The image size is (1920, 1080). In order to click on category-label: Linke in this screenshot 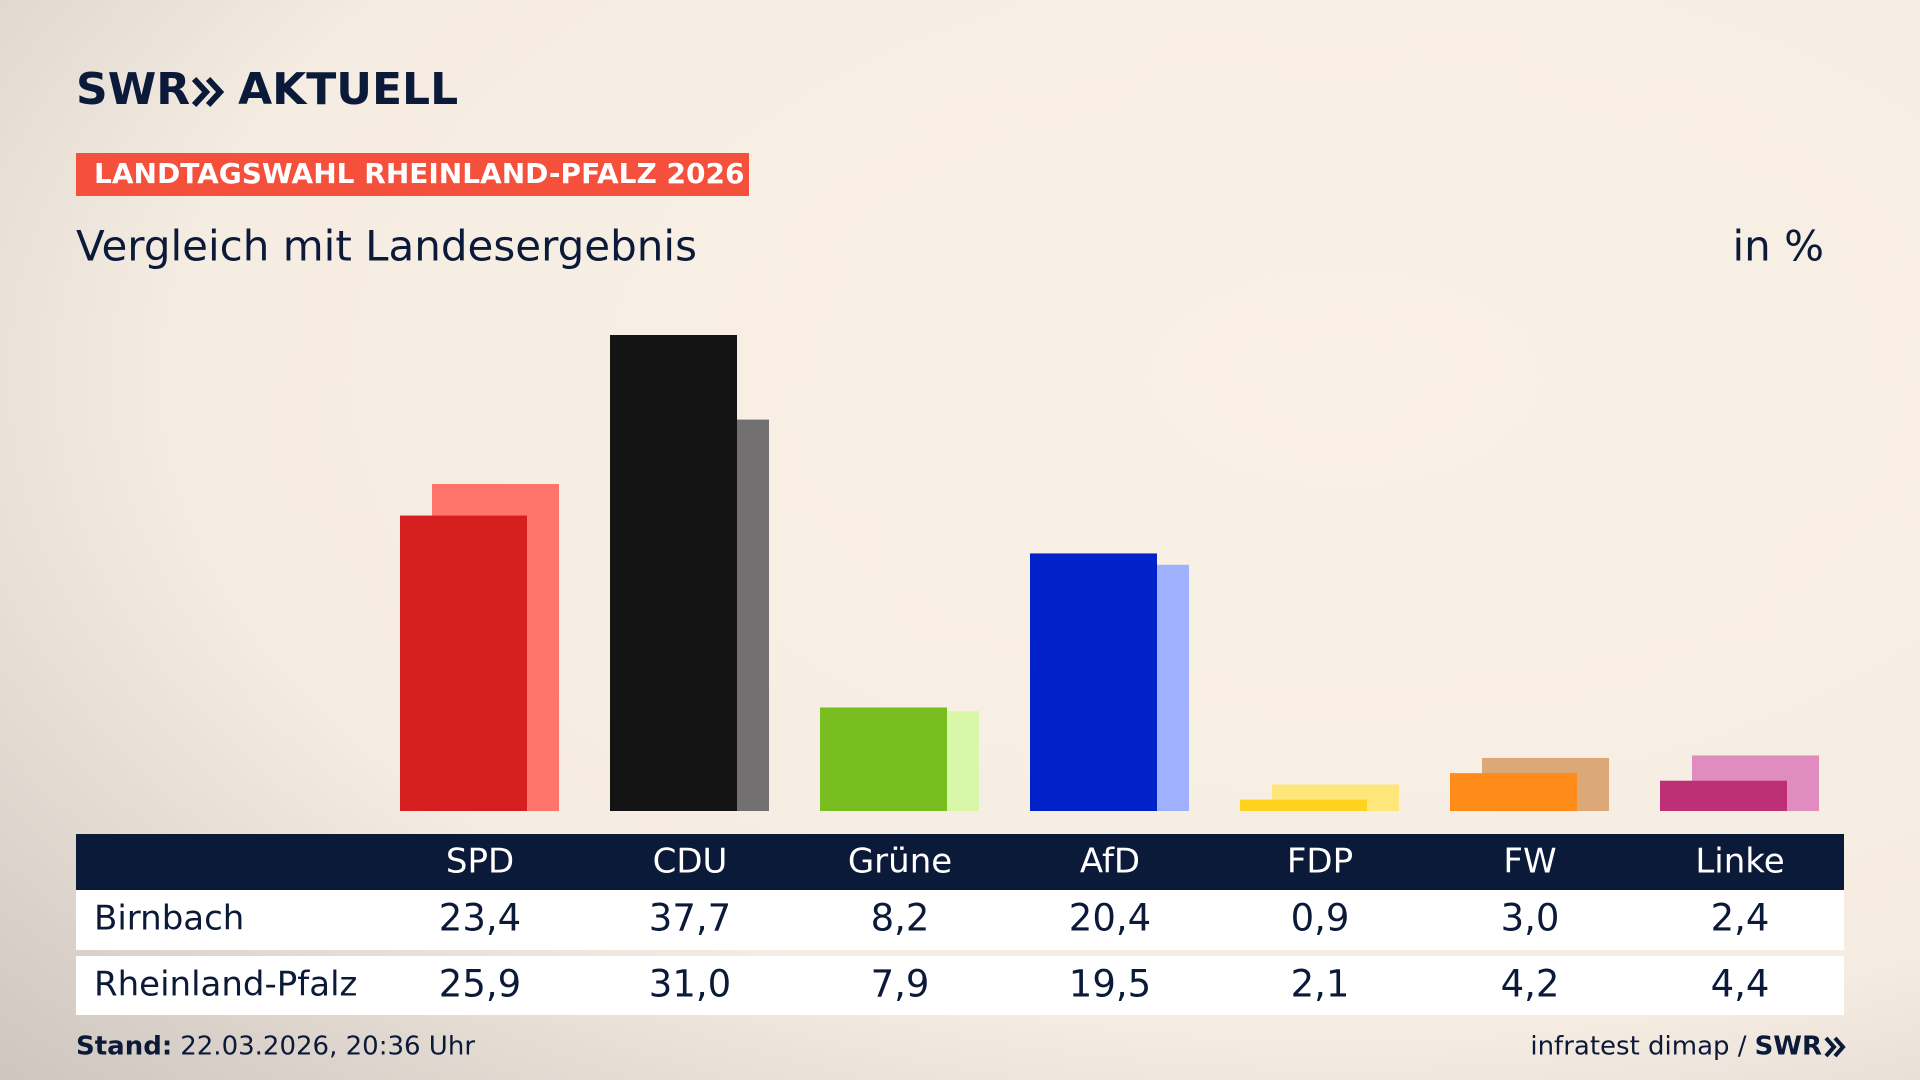, I will do `click(1739, 862)`.